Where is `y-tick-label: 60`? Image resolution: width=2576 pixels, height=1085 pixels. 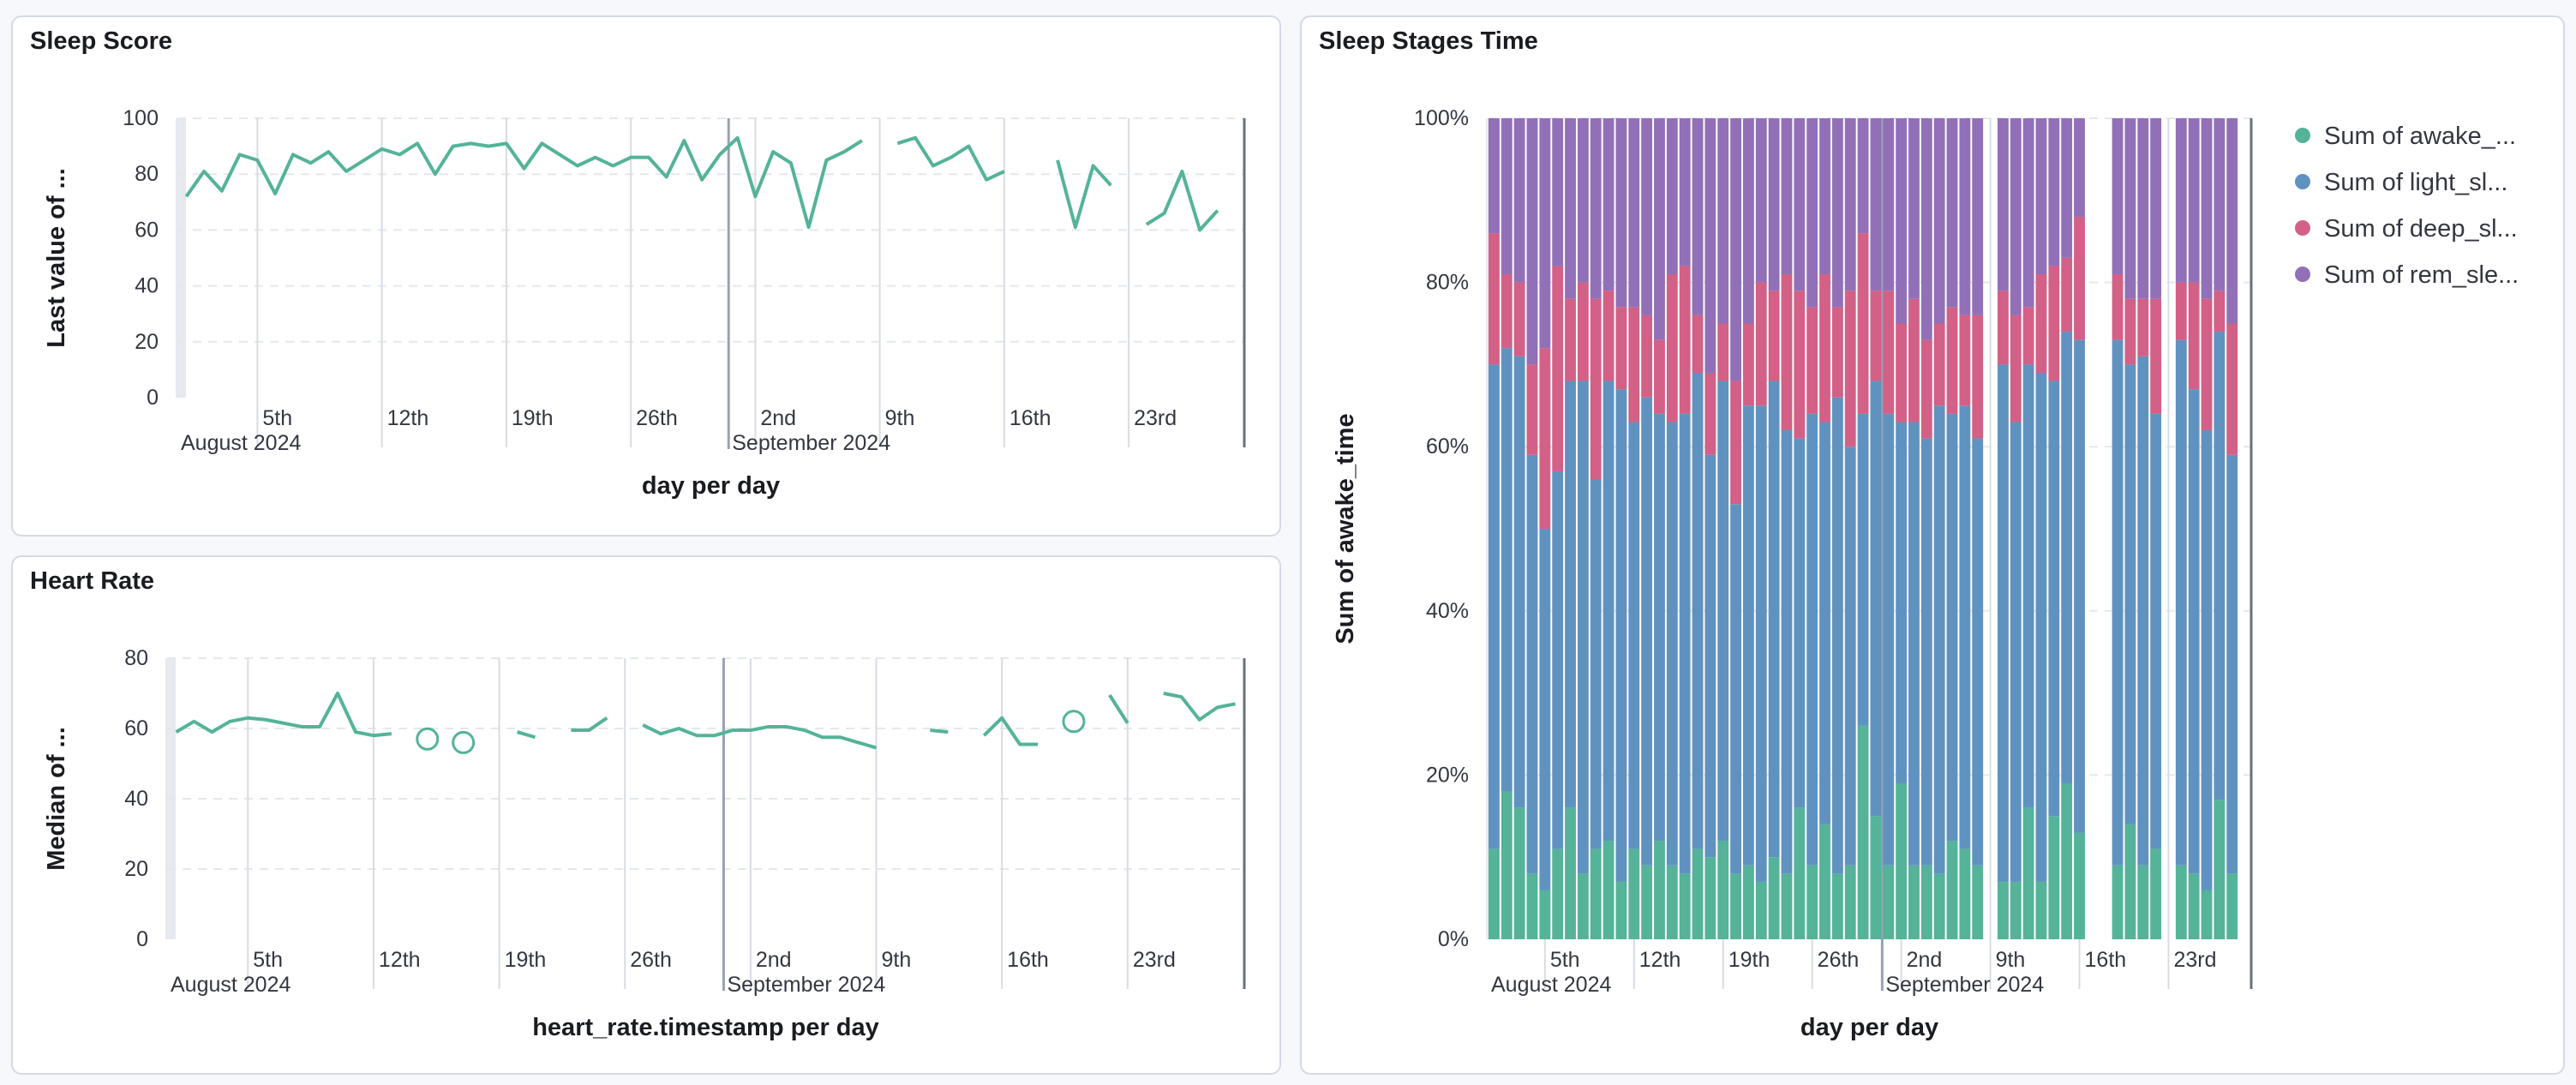
y-tick-label: 60 is located at coordinates (147, 230).